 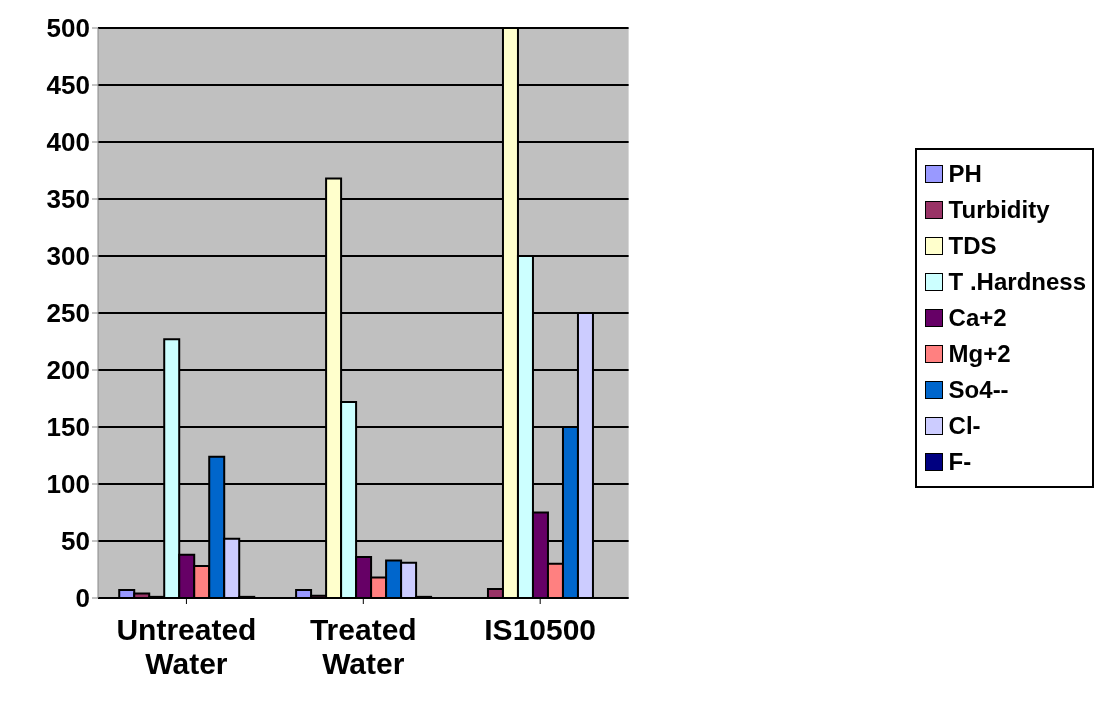 What do you see at coordinates (540, 629) in the screenshot?
I see `x-tick-label: IS10500` at bounding box center [540, 629].